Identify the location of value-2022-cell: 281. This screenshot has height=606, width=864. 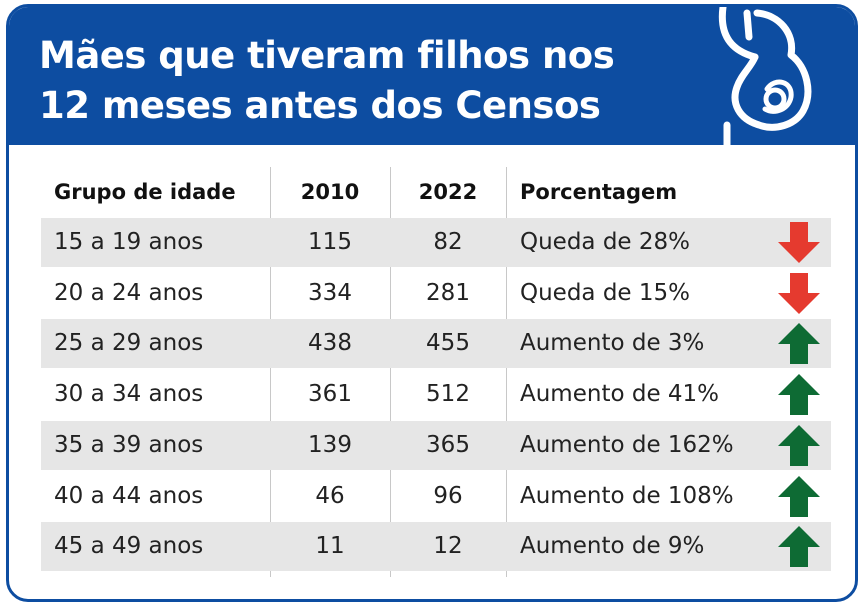
(448, 292).